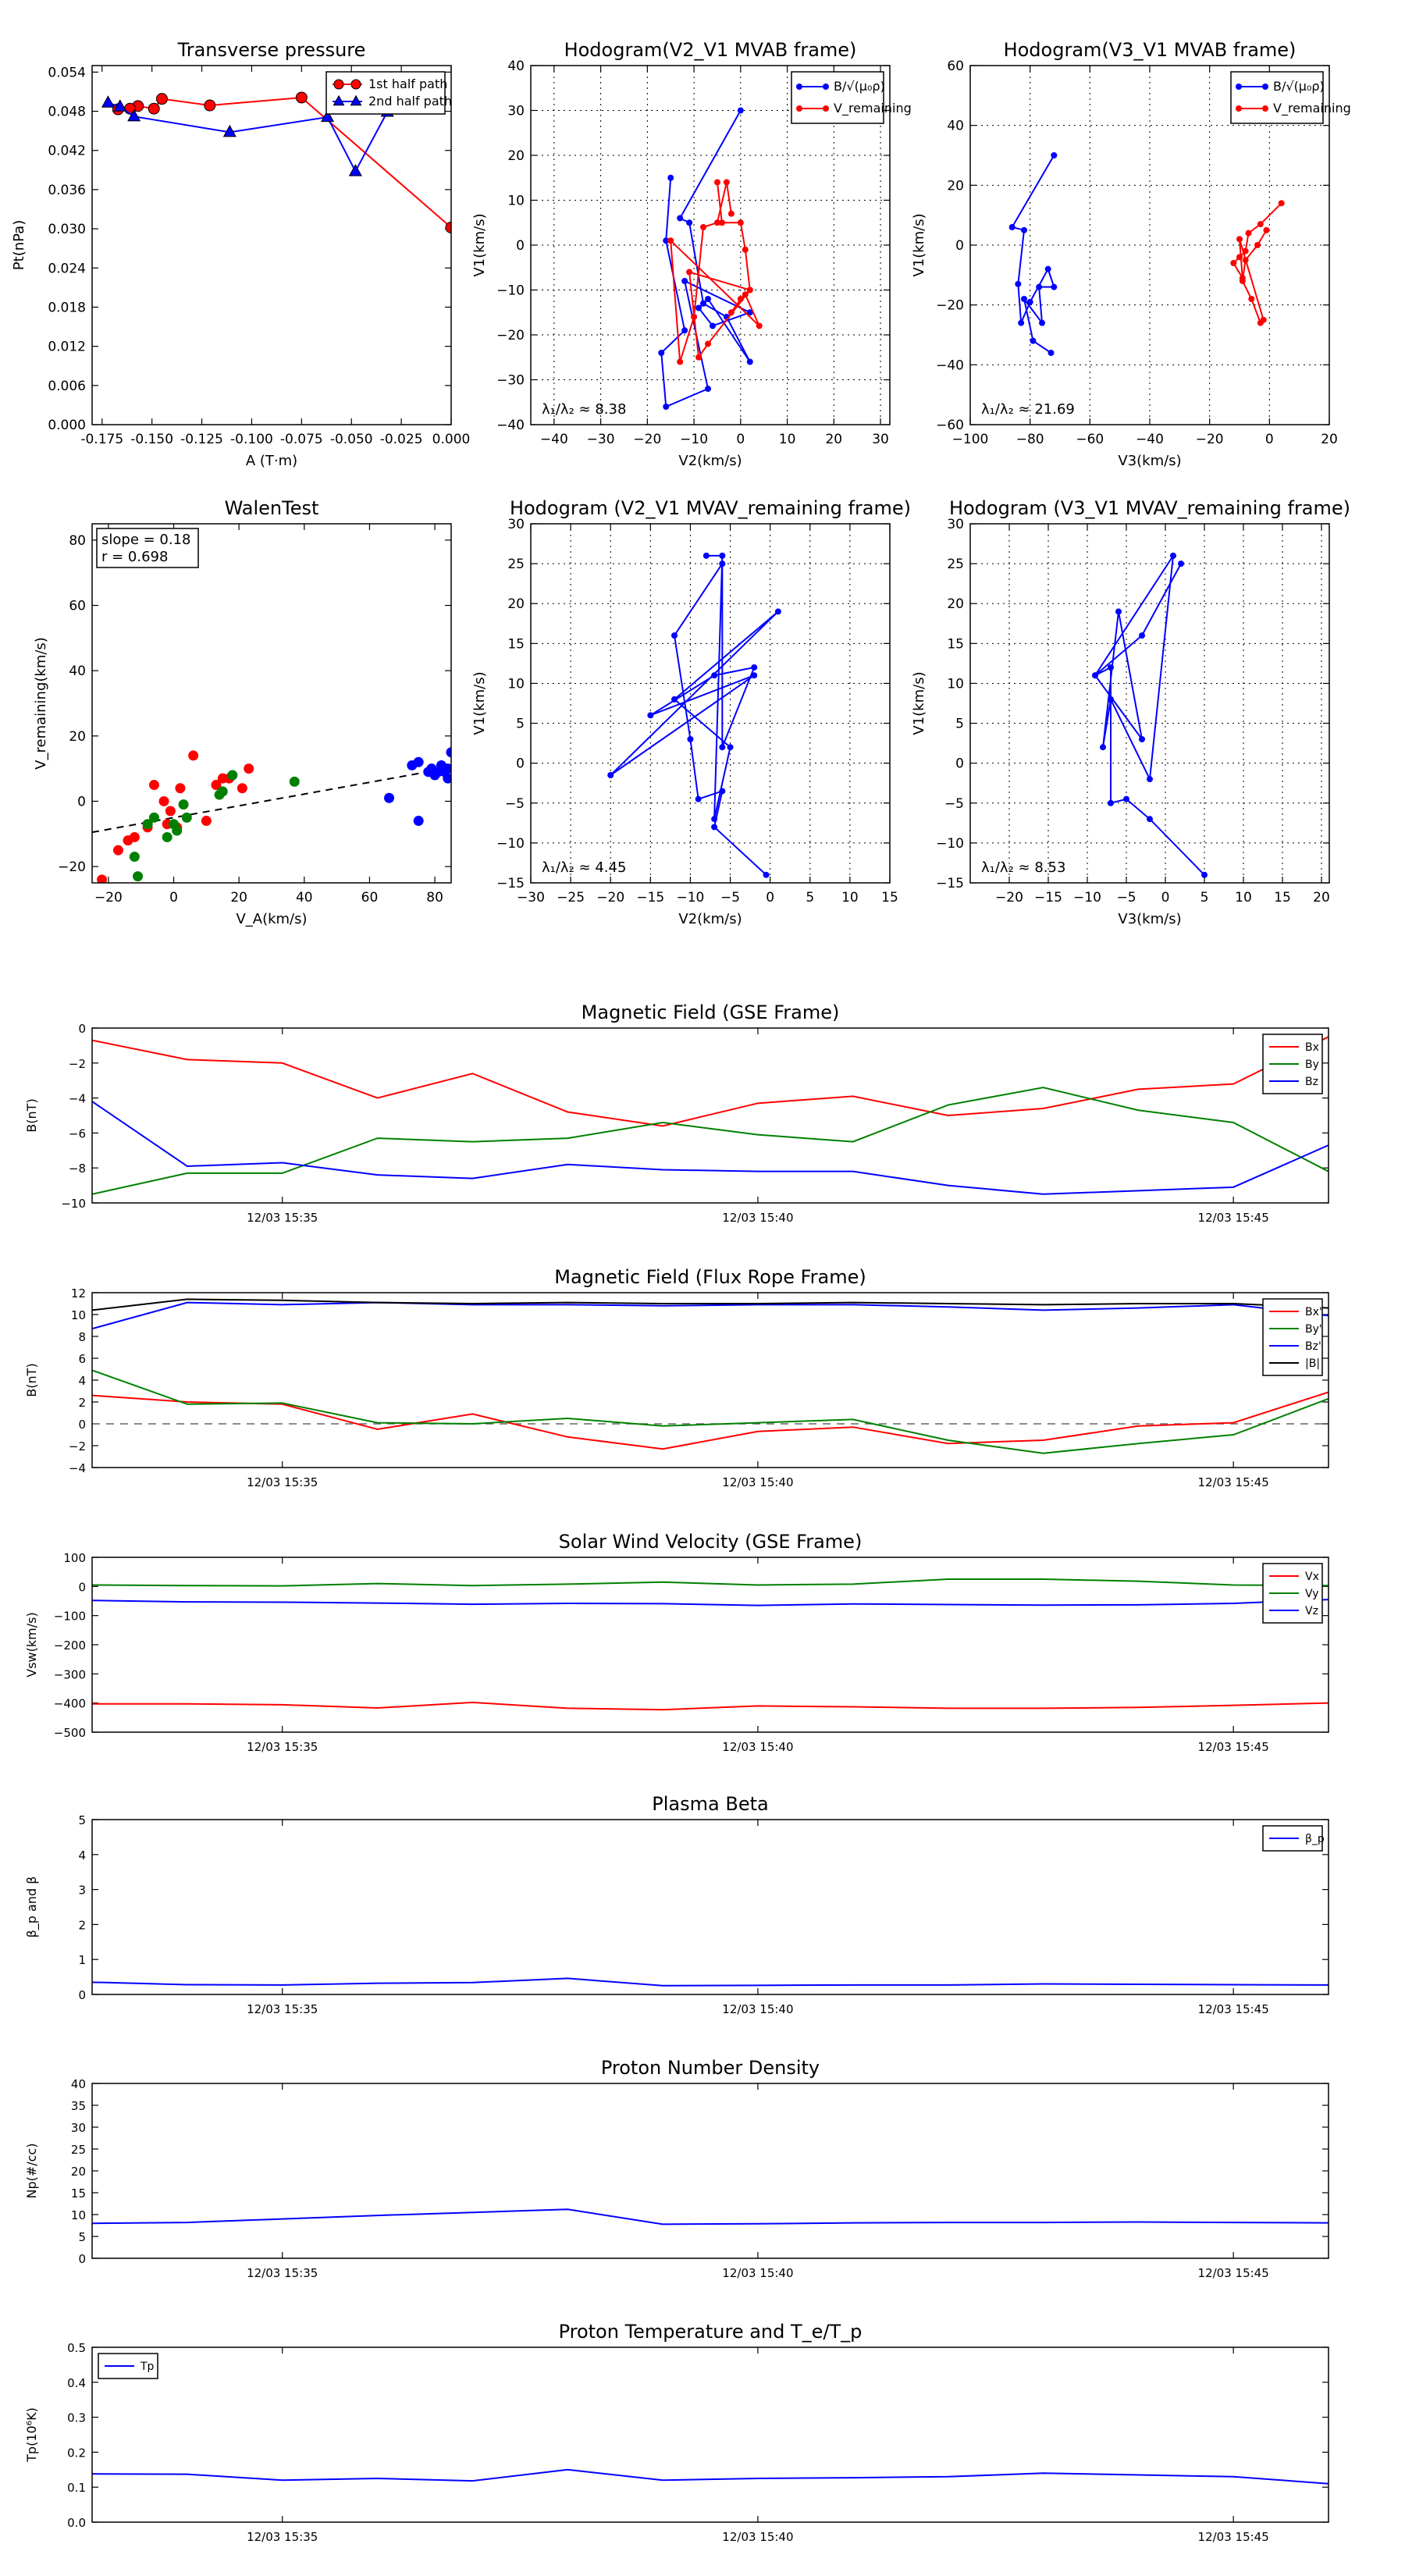 The image size is (1405, 2576). Describe the element at coordinates (67, 72) in the screenshot. I see `y-tick-label: 0.054` at that location.